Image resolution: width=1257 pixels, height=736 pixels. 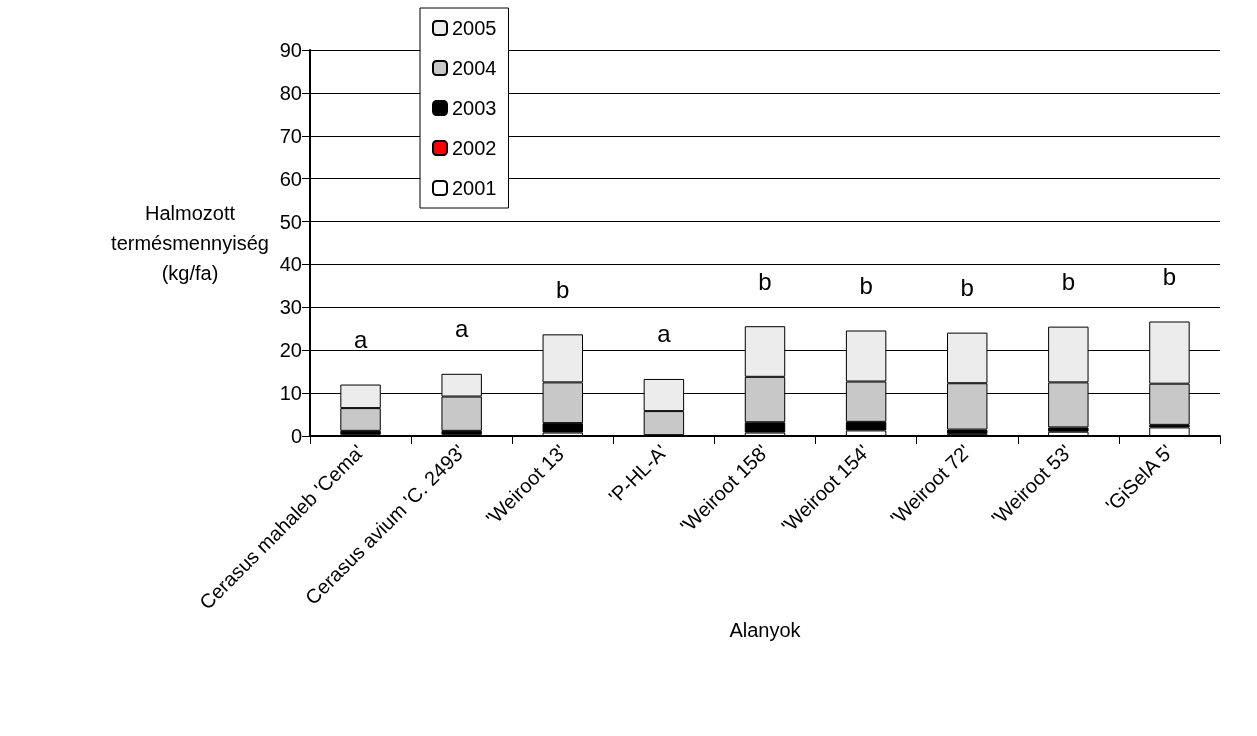 I want to click on y-tick-label: 90, so click(x=290, y=50).